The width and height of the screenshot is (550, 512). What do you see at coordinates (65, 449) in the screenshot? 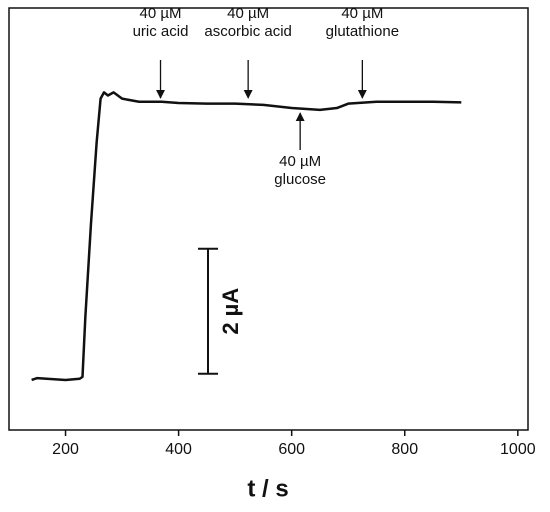
I see `x-tick-label: 200` at bounding box center [65, 449].